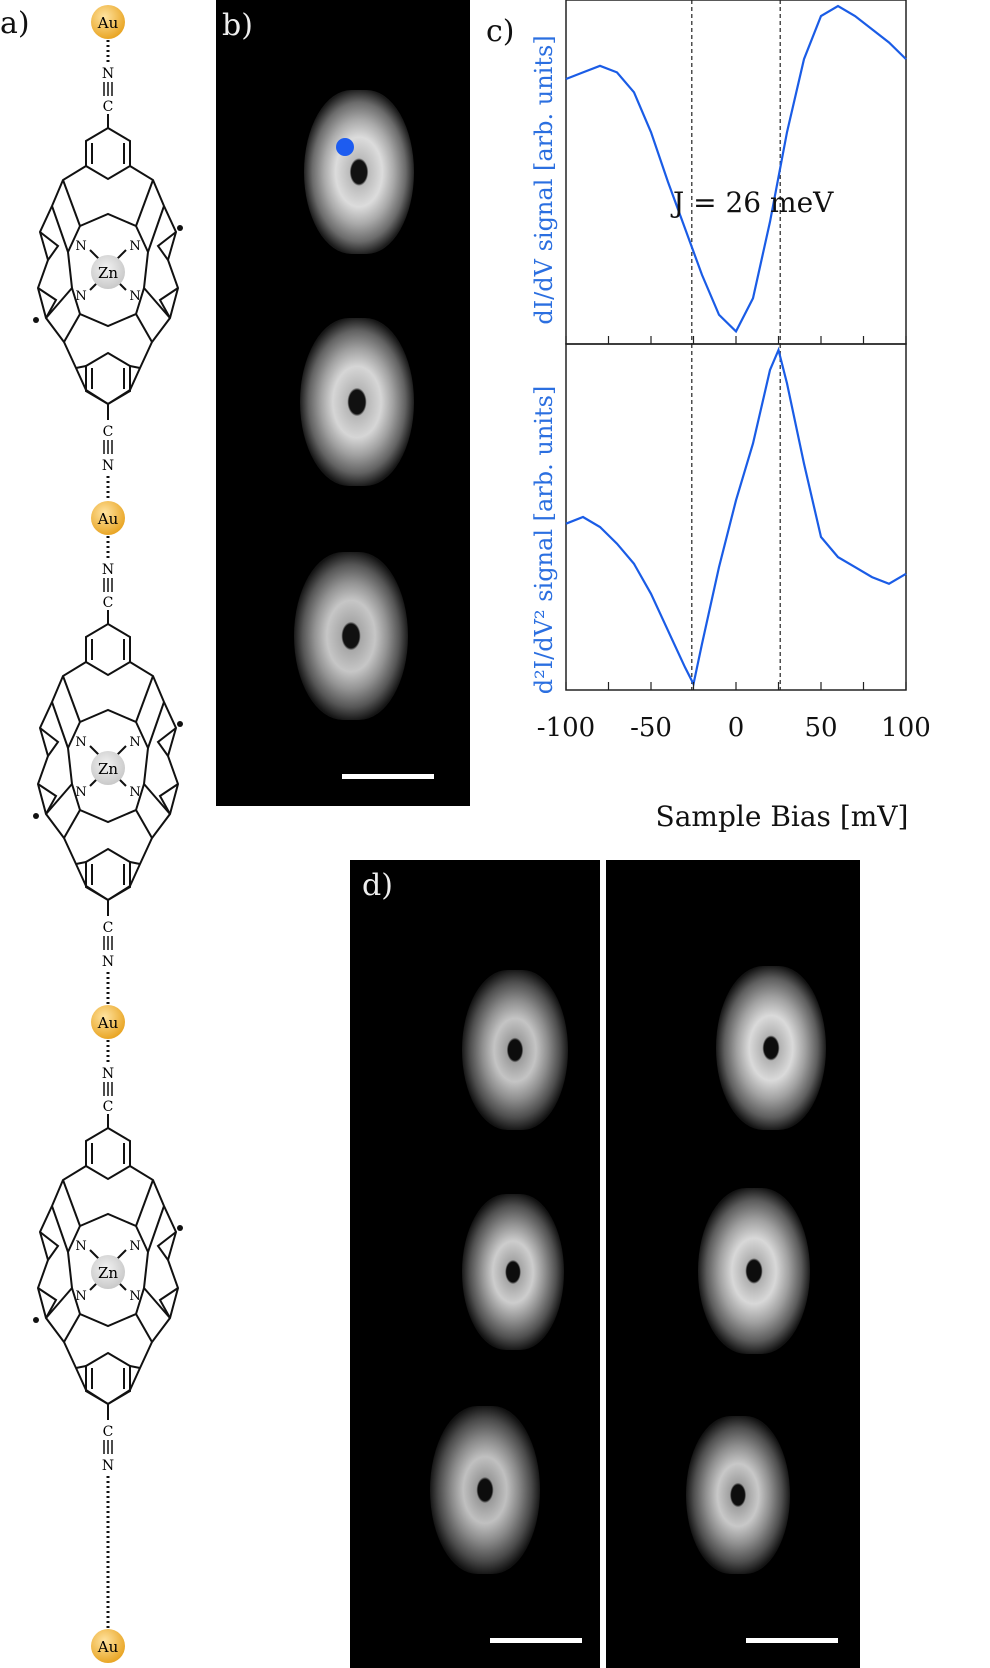 The height and width of the screenshot is (1668, 990). I want to click on panel-b-label: b), so click(237, 25).